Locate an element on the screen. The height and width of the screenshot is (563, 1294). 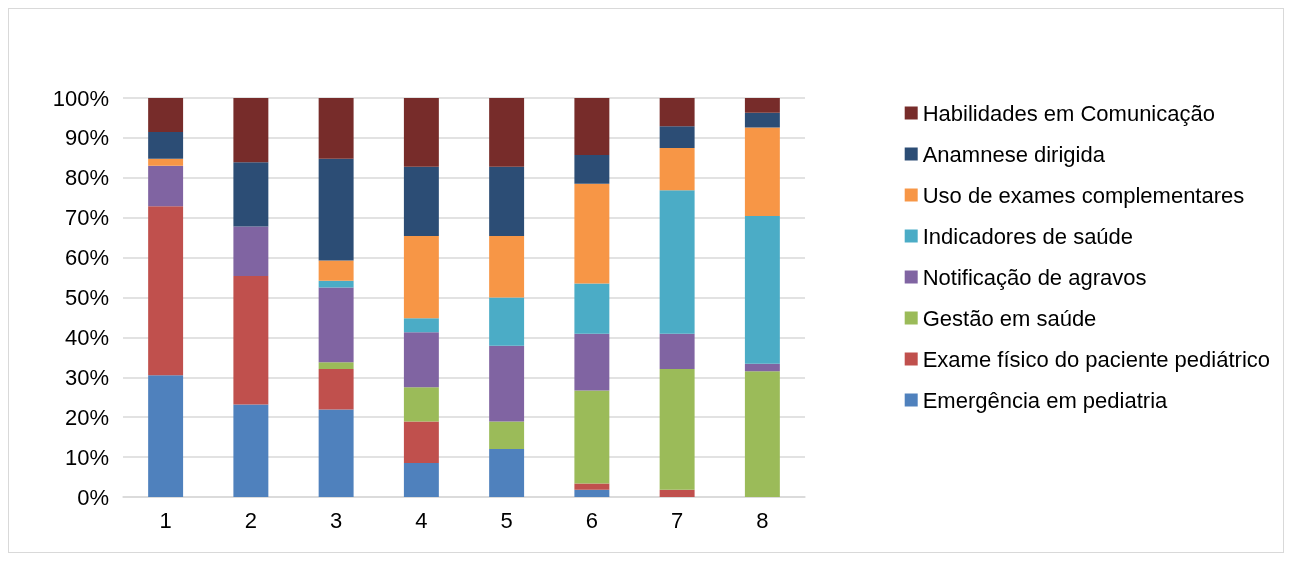
y-tick-label: 70% is located at coordinates (86, 218).